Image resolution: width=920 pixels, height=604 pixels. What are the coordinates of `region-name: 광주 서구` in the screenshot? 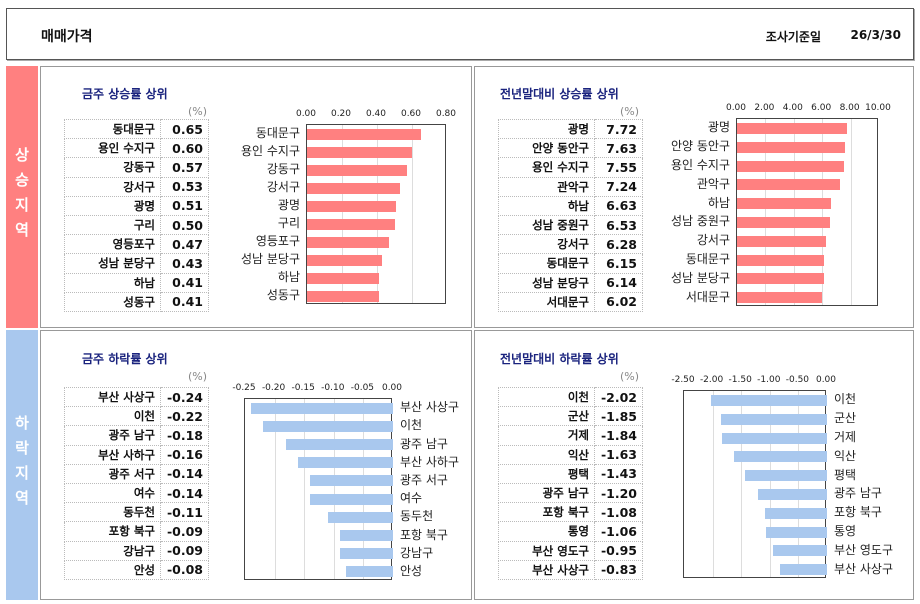 It's located at (112, 473).